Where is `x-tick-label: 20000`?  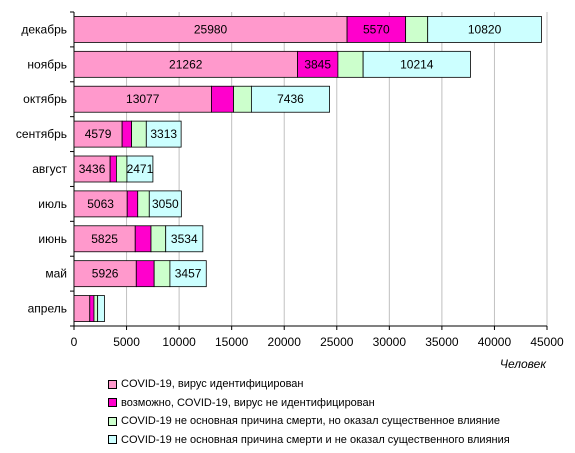
x-tick-label: 20000 is located at coordinates (285, 342).